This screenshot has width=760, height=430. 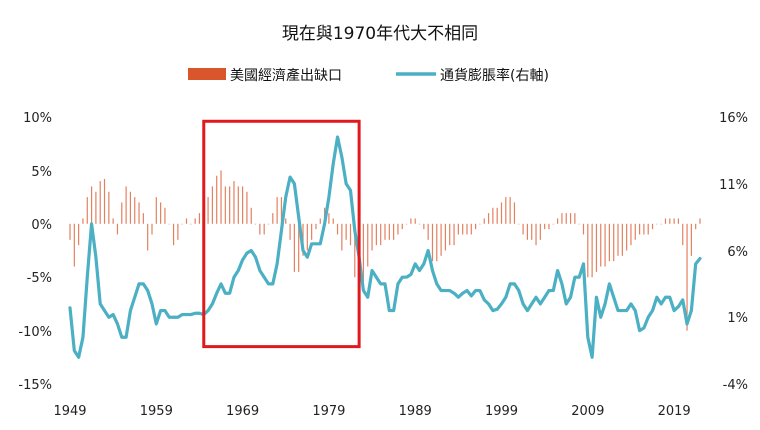 I want to click on right-axis-ticks: 16% 11% 6% 1% -4%, so click(x=733, y=252).